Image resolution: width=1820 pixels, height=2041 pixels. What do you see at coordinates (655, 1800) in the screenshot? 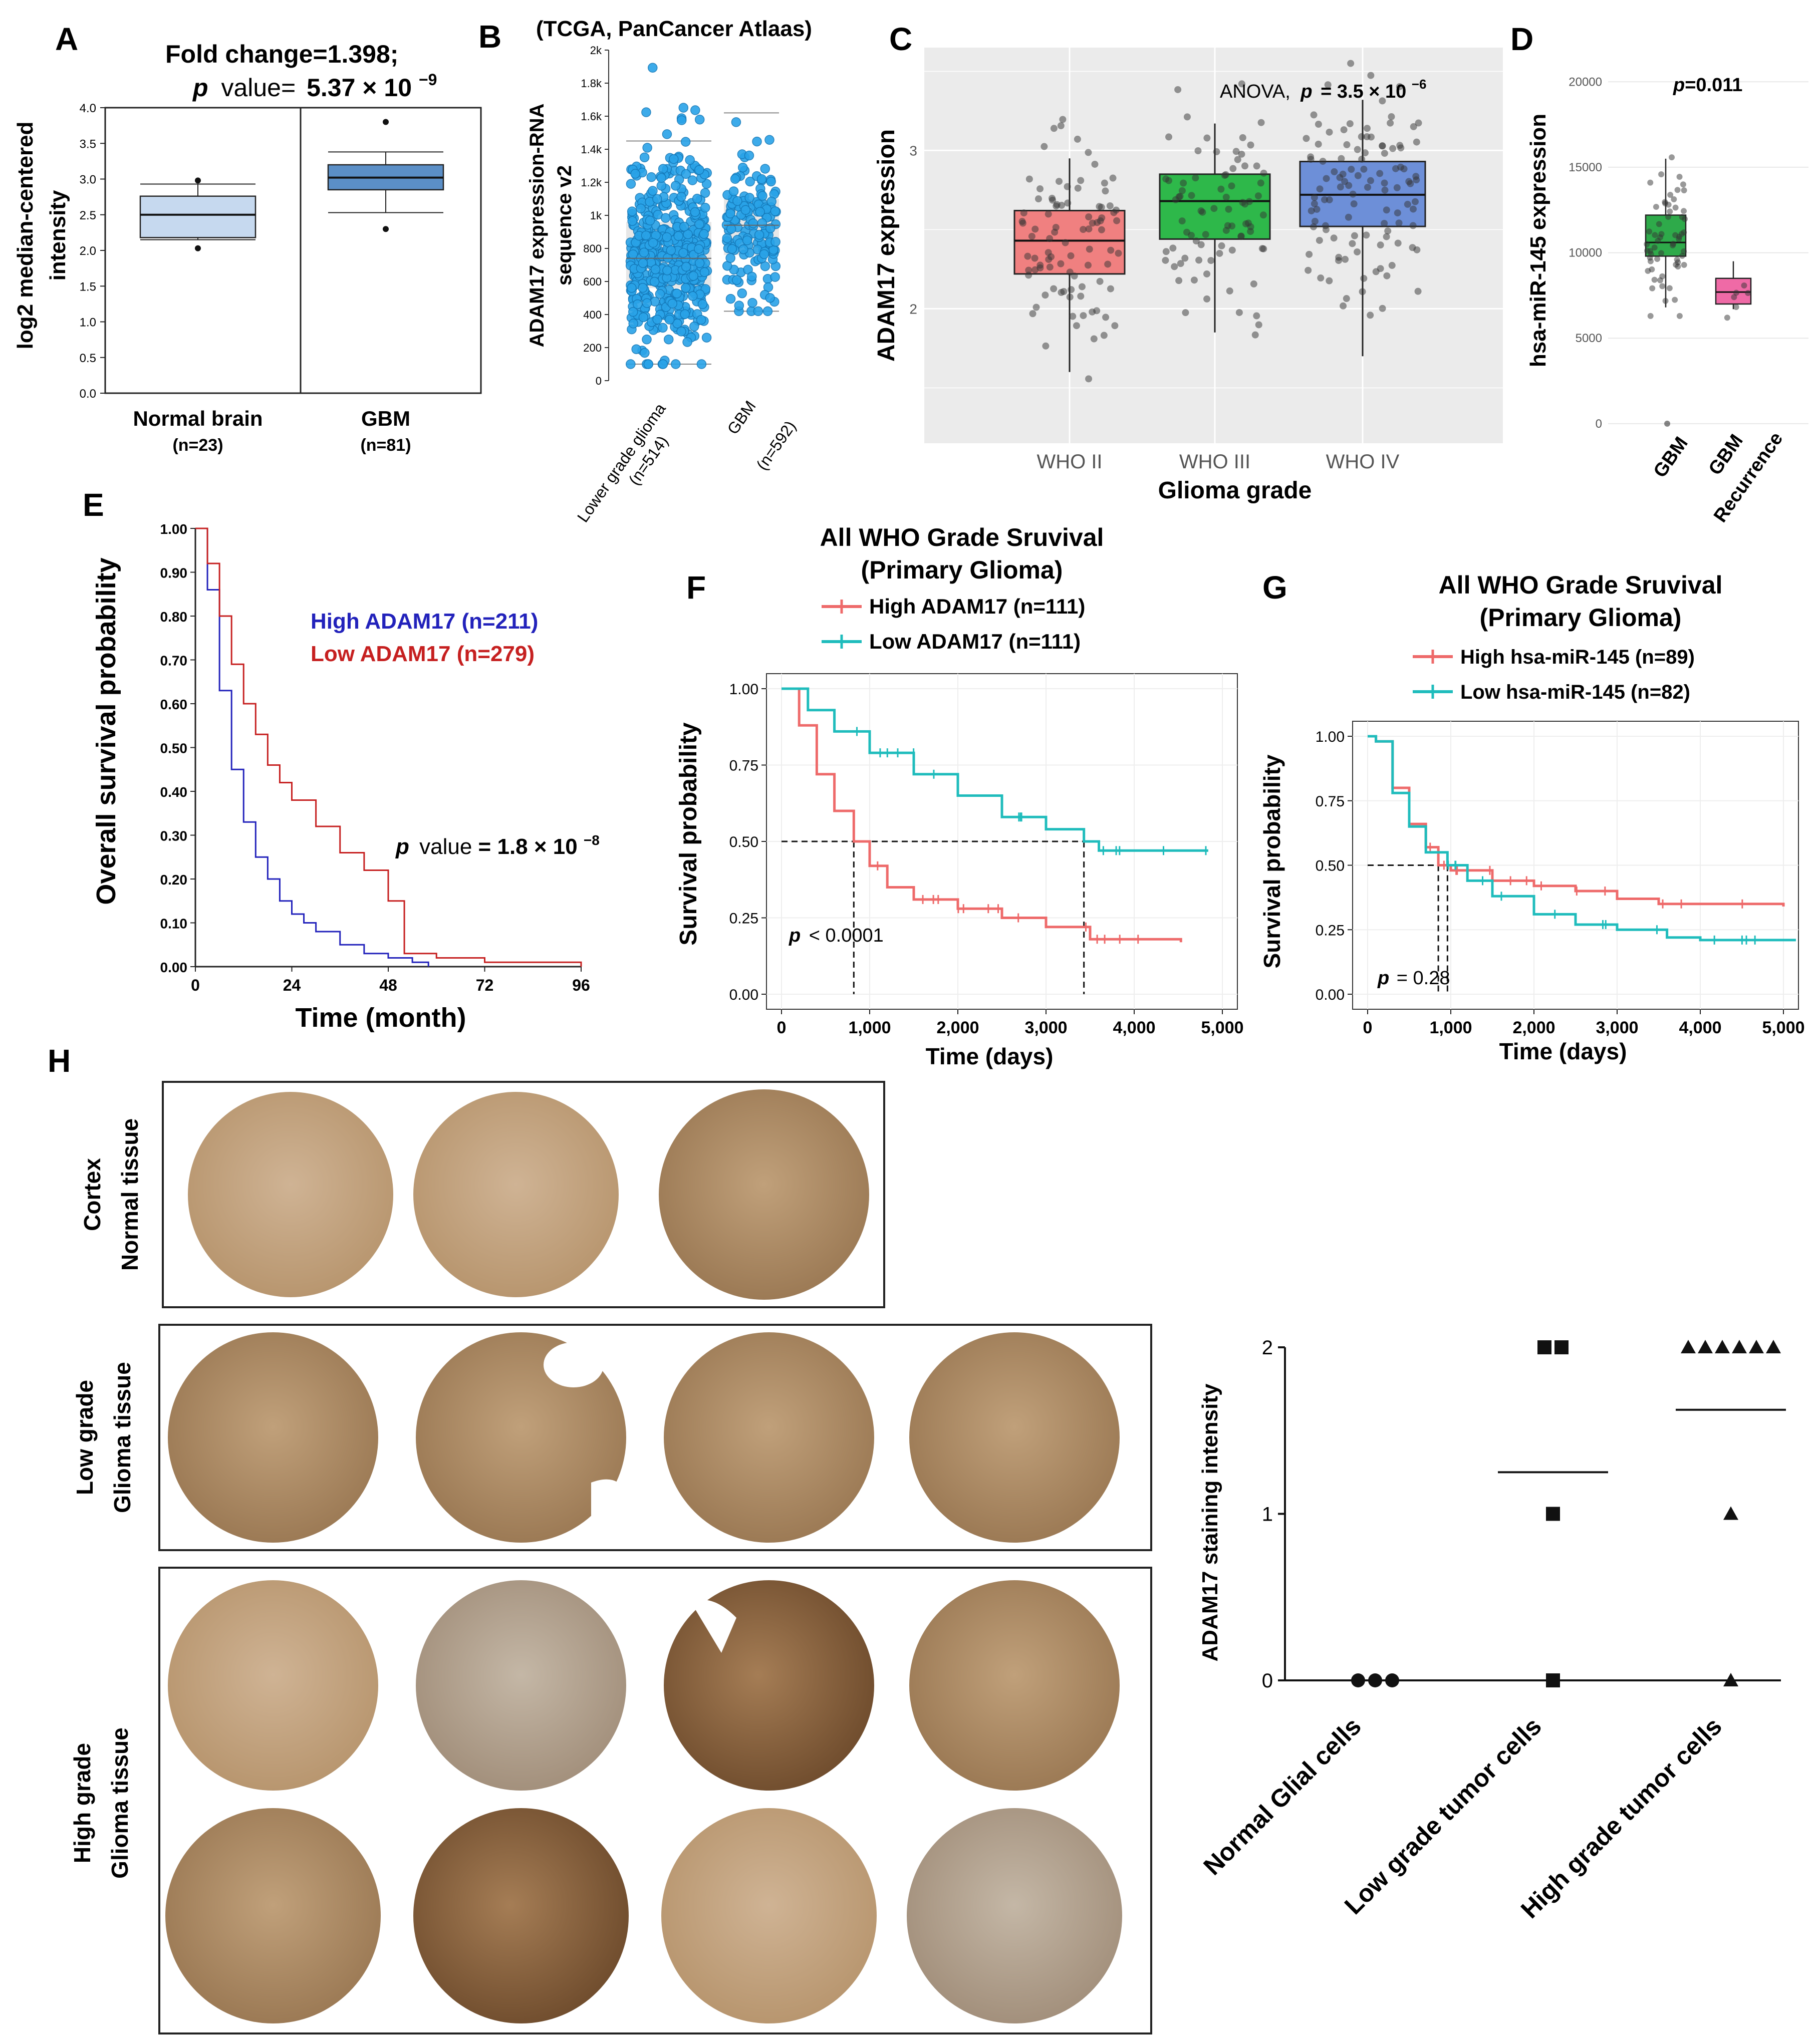
I see `h-box-high` at bounding box center [655, 1800].